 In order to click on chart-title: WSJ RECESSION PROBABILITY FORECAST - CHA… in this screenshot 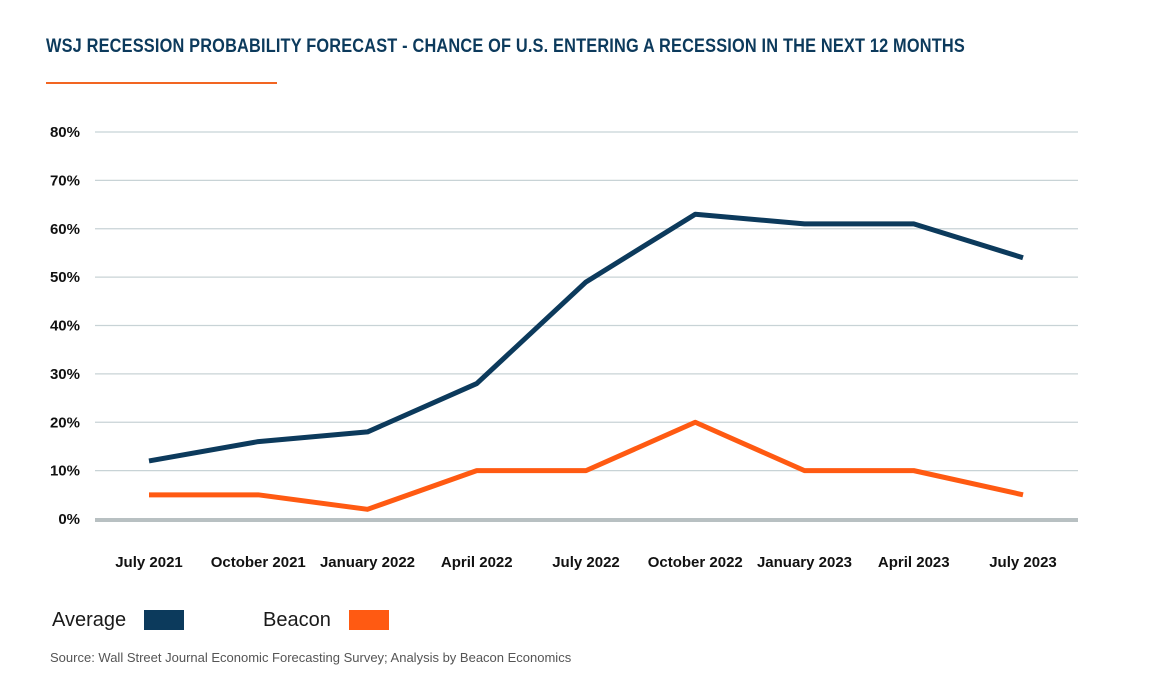, I will do `click(505, 46)`.